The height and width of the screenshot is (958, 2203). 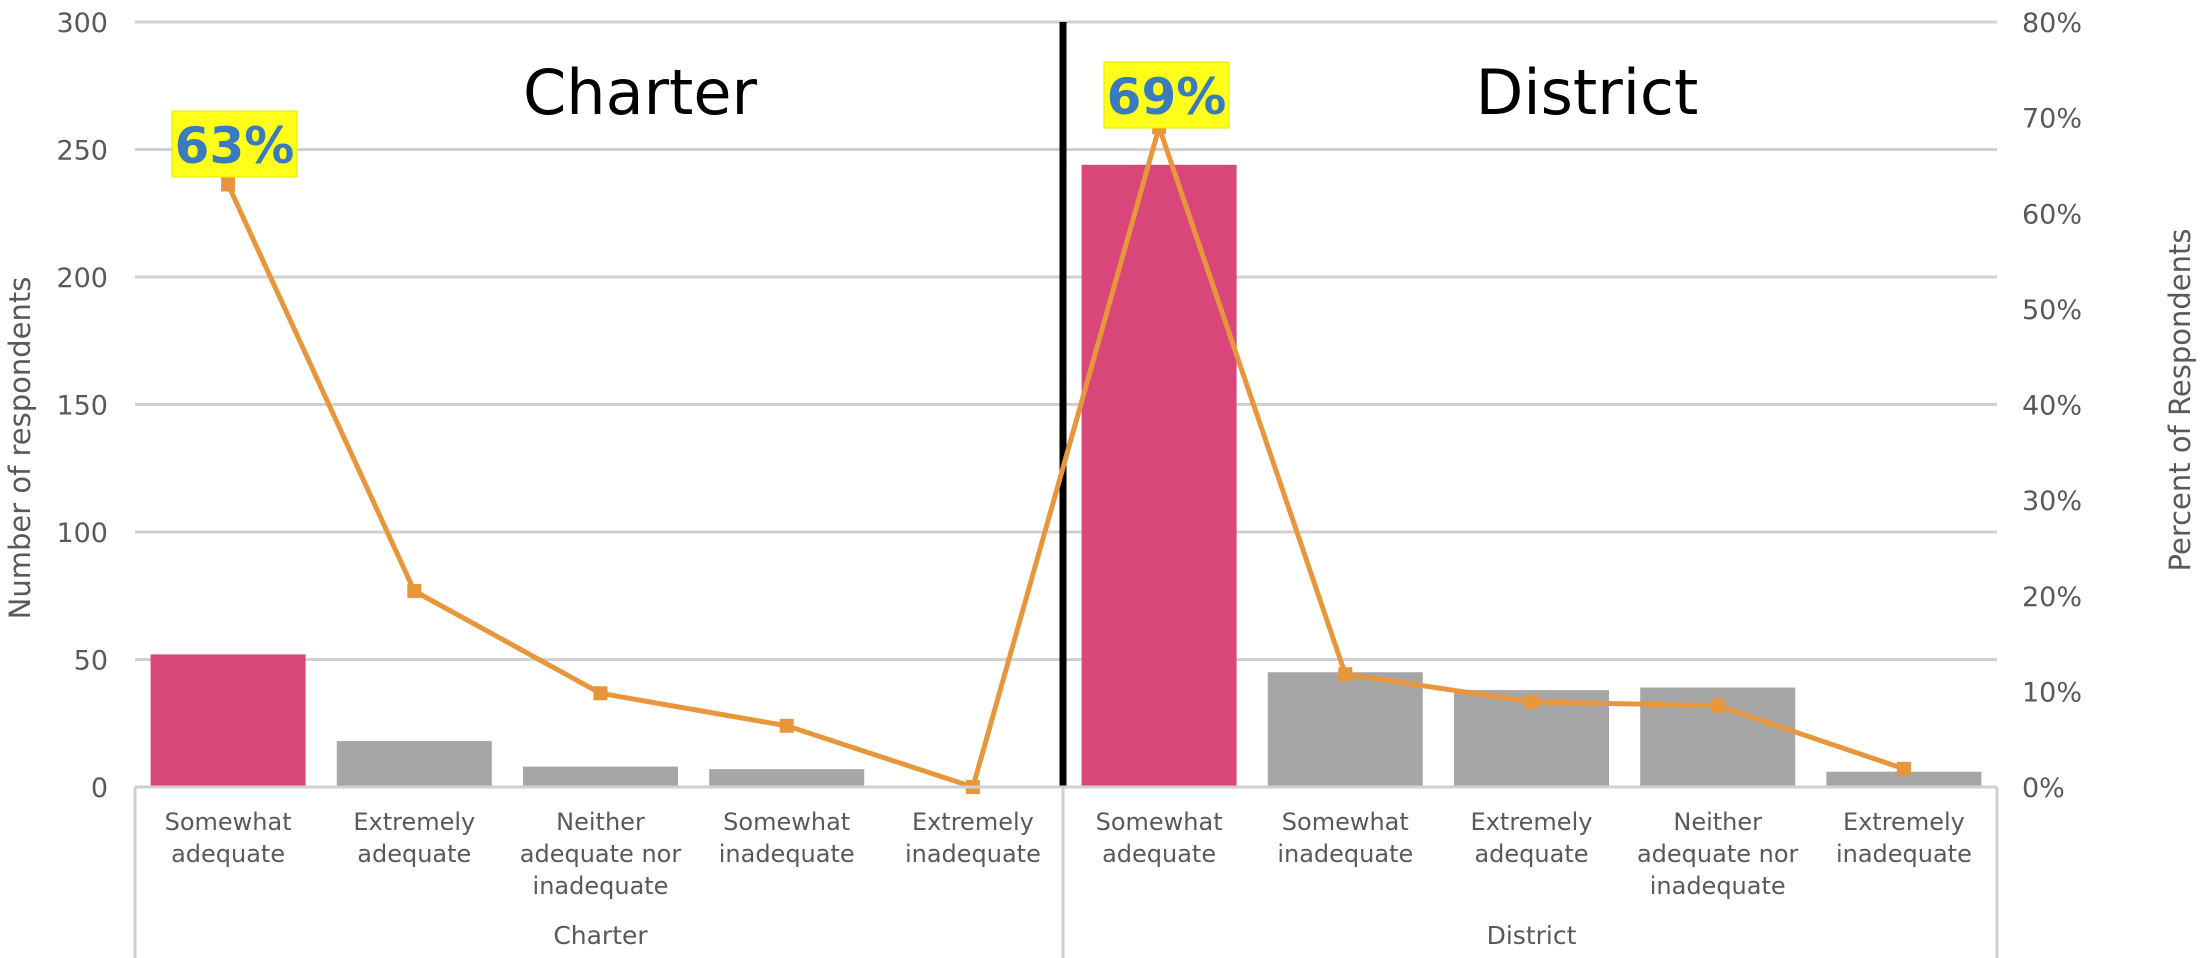 What do you see at coordinates (82, 23) in the screenshot?
I see `y-tick-label: 300` at bounding box center [82, 23].